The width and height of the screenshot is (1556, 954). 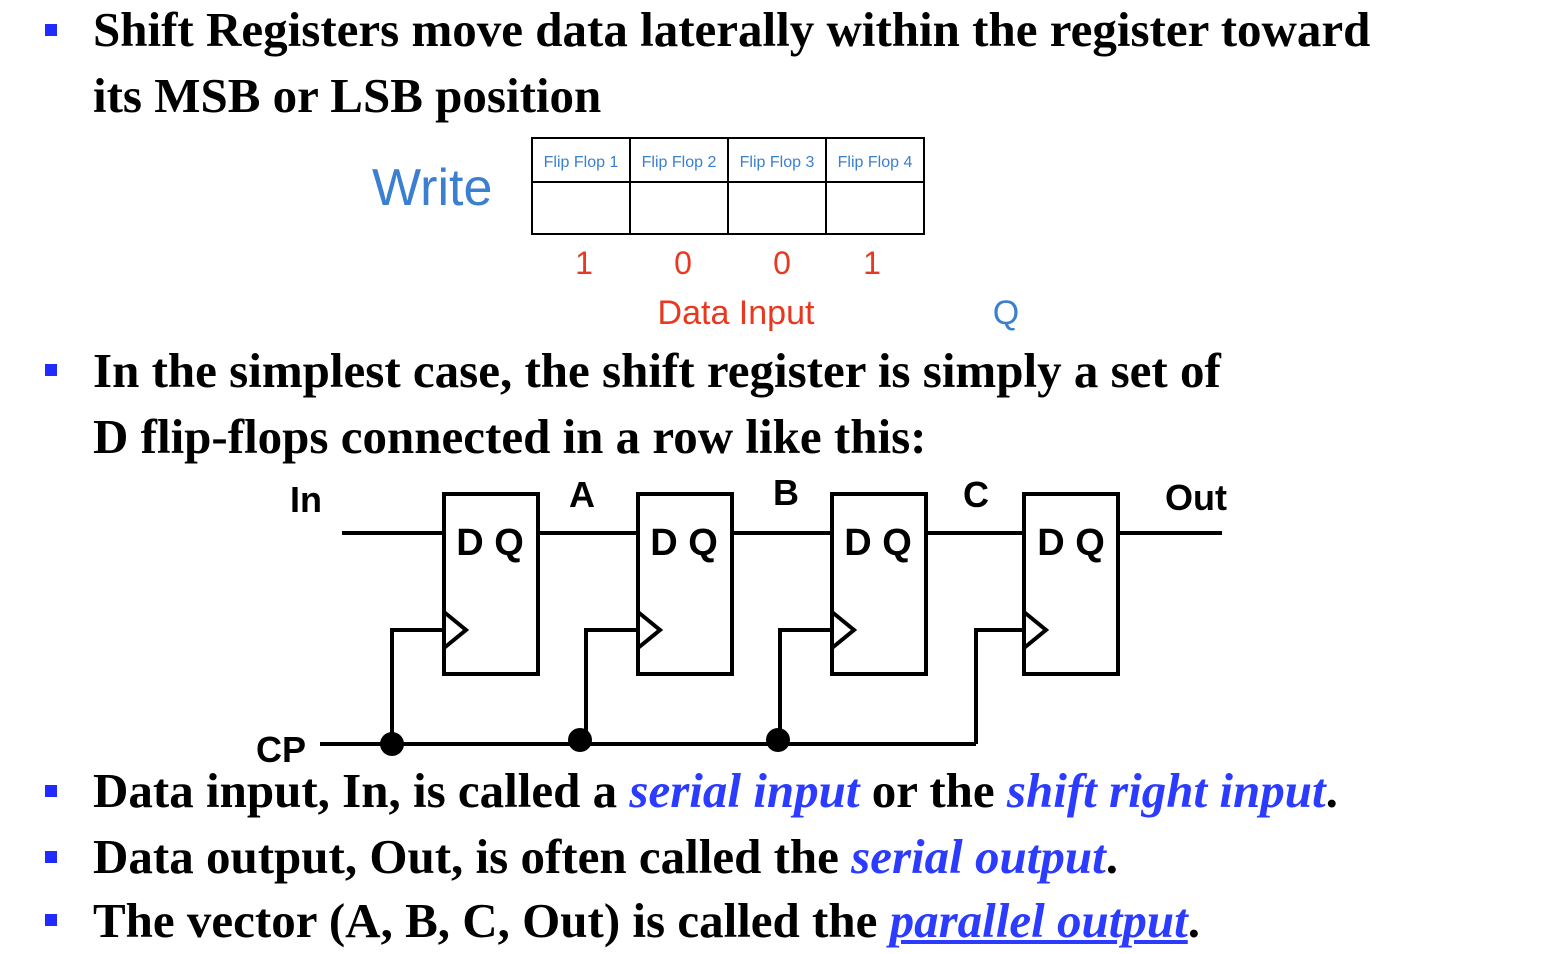 I want to click on ff-4-dq-label: D Q, so click(x=1071, y=543).